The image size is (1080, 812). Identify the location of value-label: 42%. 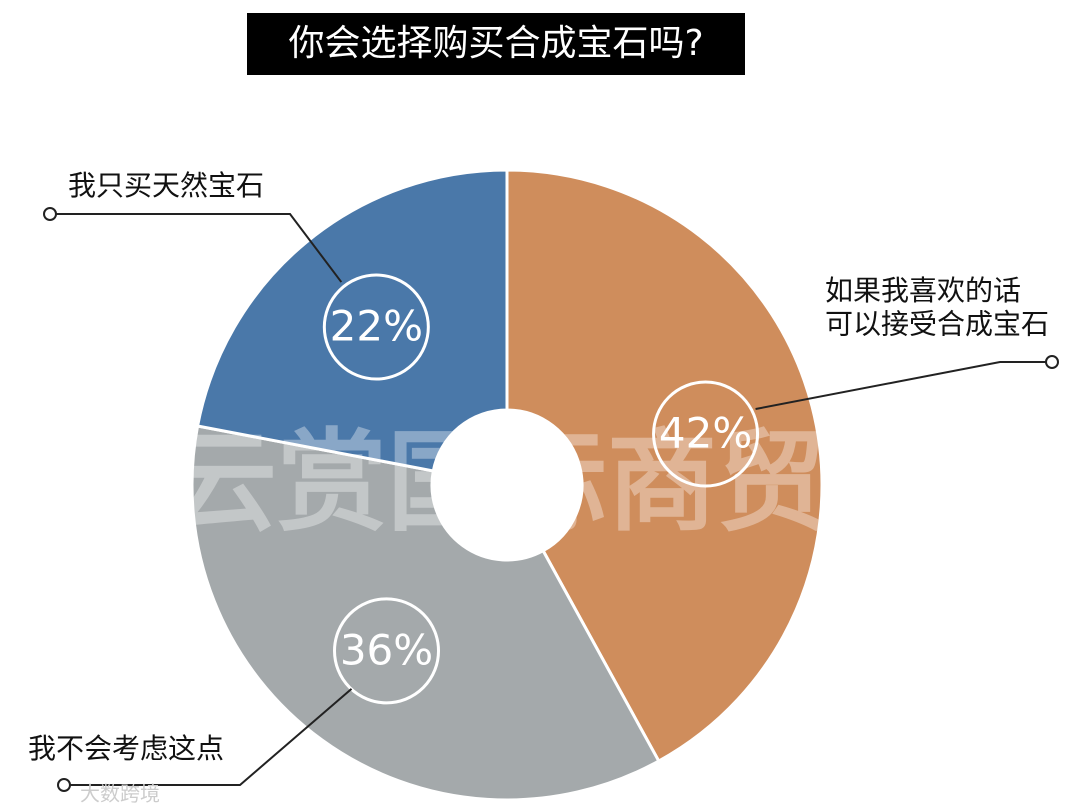
(705, 433).